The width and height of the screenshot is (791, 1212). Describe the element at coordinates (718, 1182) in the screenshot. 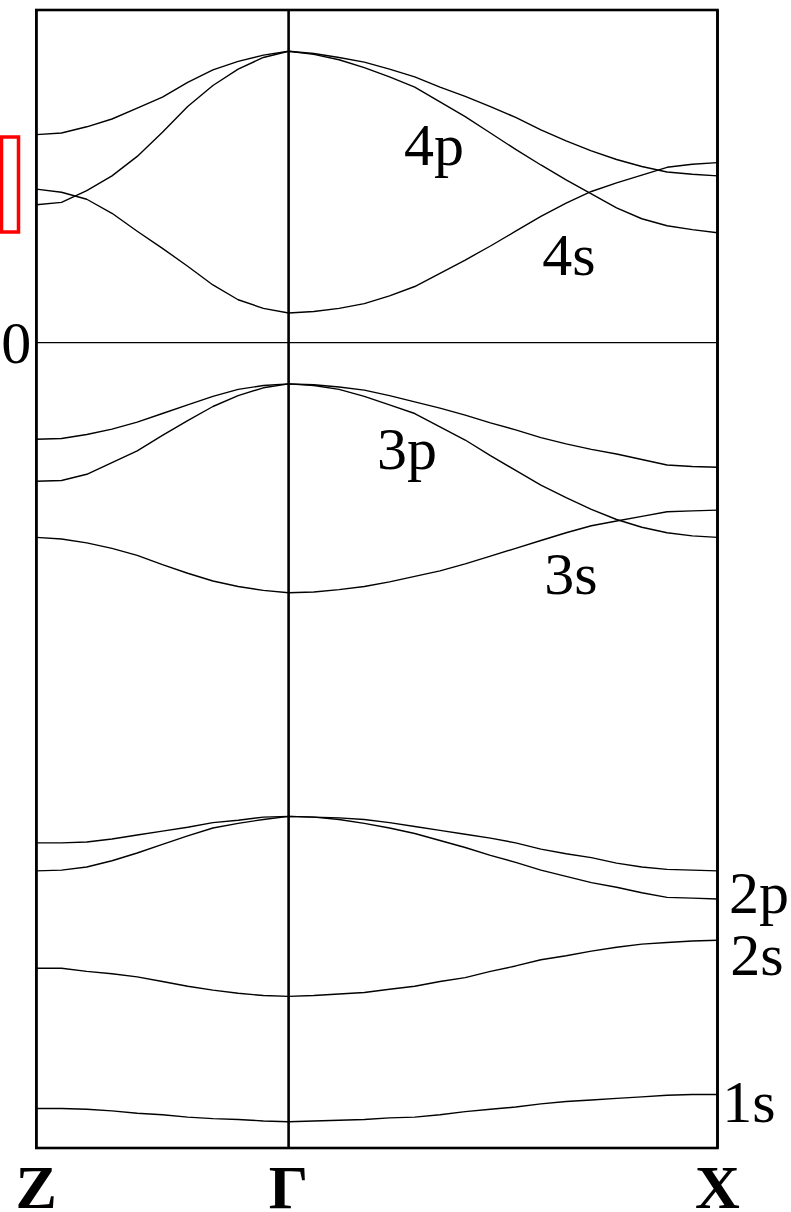

I see `x-tick-label: X` at that location.